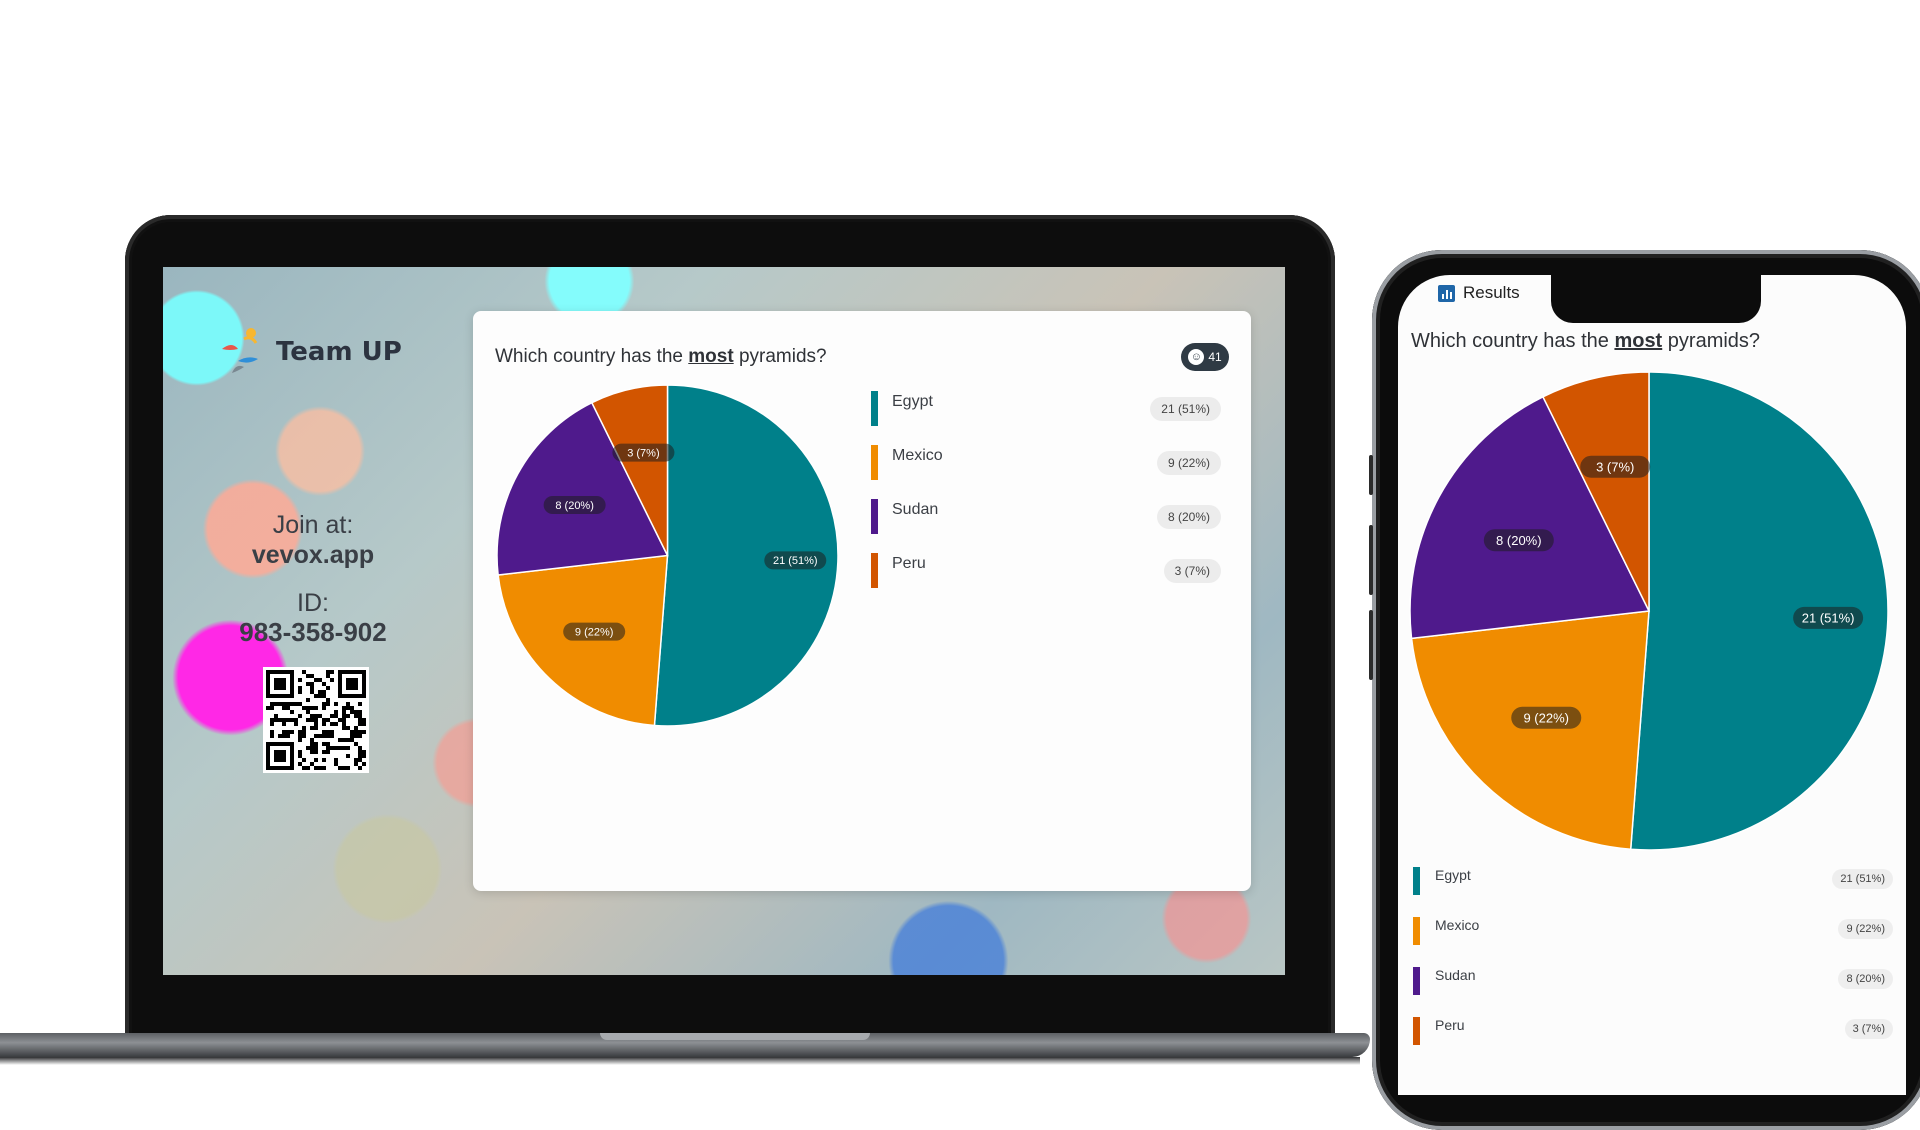  I want to click on phone-volume-up-button, so click(1371, 560).